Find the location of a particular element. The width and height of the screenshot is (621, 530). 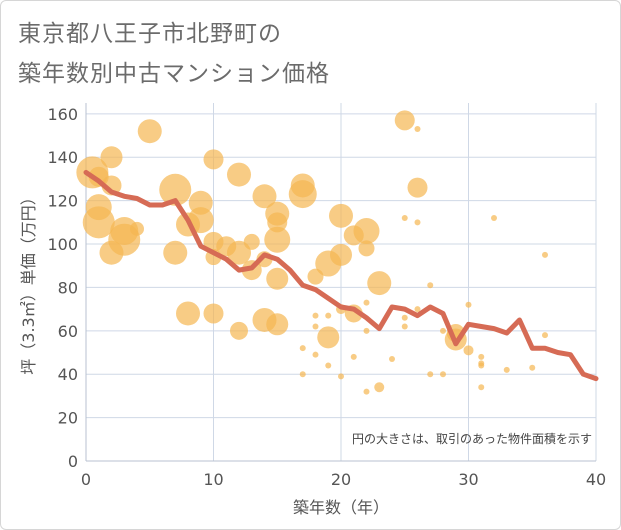

y-tick-label: 80 is located at coordinates (68, 287).